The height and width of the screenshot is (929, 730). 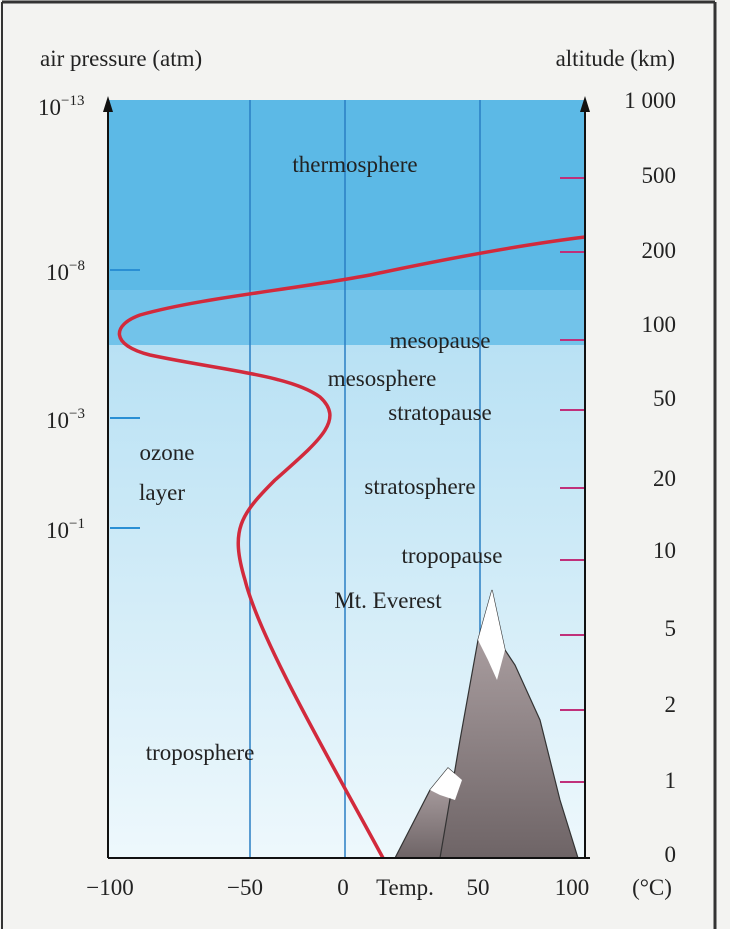 I want to click on tick-label: 20, so click(x=664, y=478).